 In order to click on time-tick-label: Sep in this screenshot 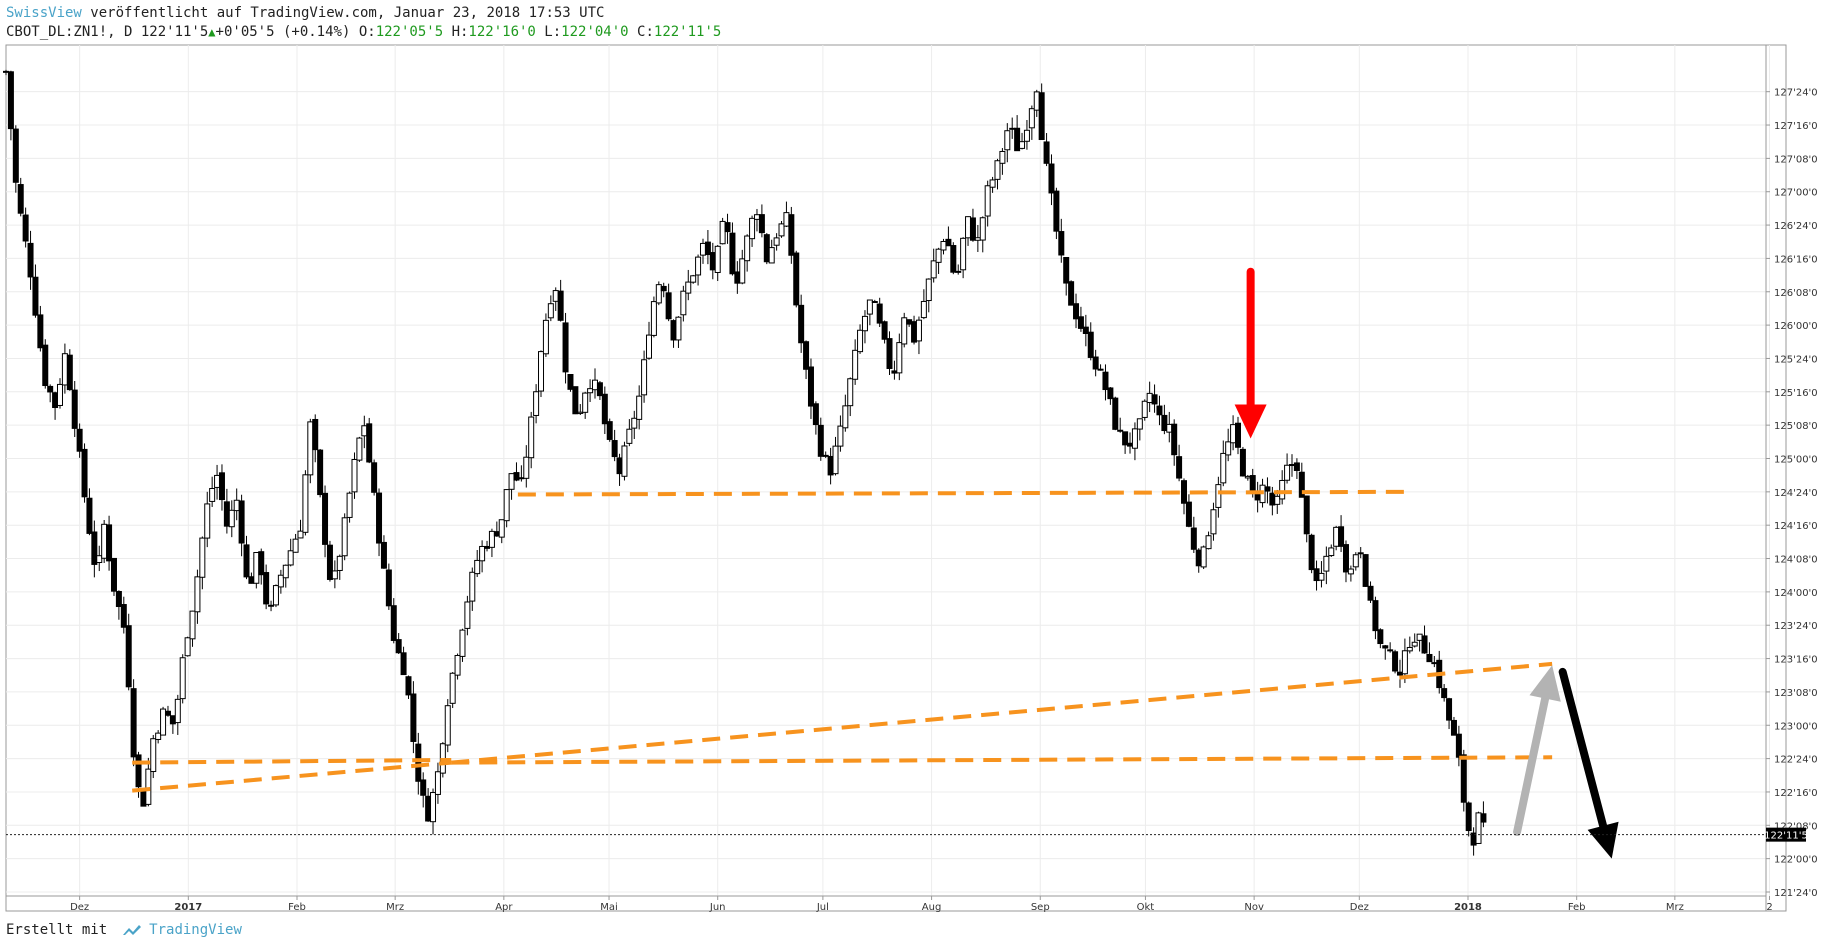, I will do `click(1040, 907)`.